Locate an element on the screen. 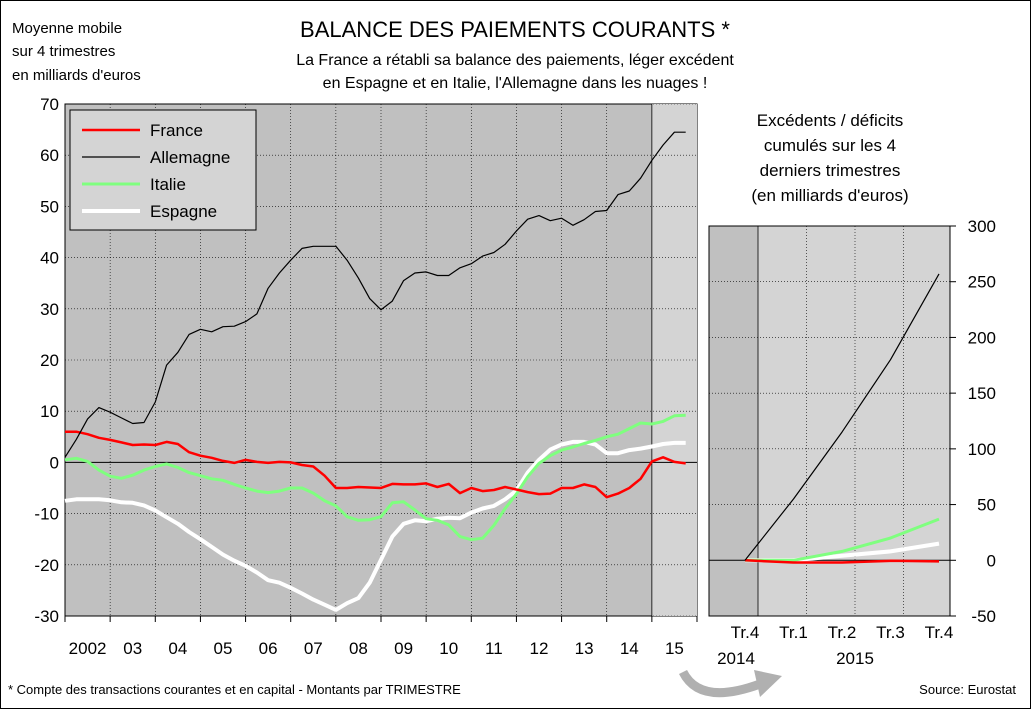 This screenshot has height=709, width=1031. main-y-tick-label: 40 is located at coordinates (49, 258).